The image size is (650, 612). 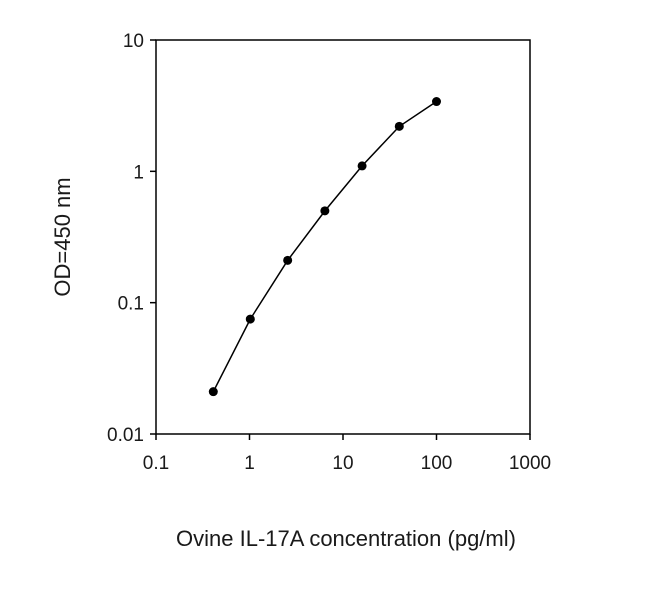 What do you see at coordinates (342, 463) in the screenshot?
I see `x-tick-label: 10` at bounding box center [342, 463].